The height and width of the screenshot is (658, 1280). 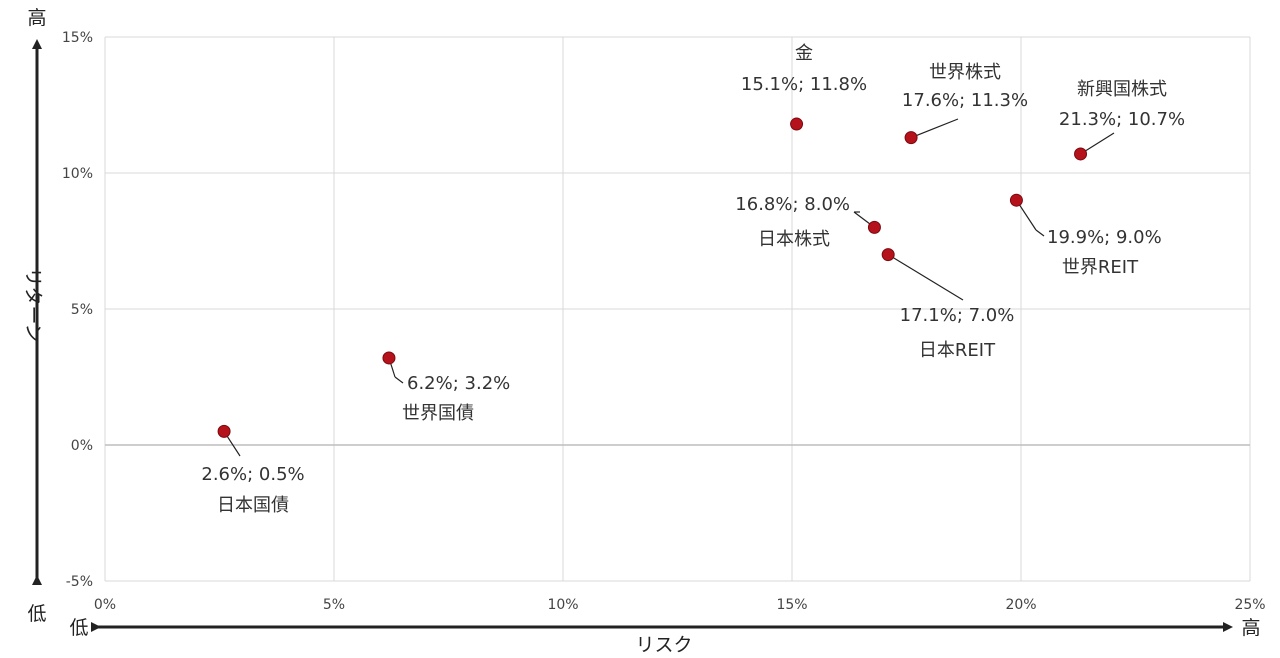 What do you see at coordinates (1249, 605) in the screenshot?
I see `x-tick-label: 25%` at bounding box center [1249, 605].